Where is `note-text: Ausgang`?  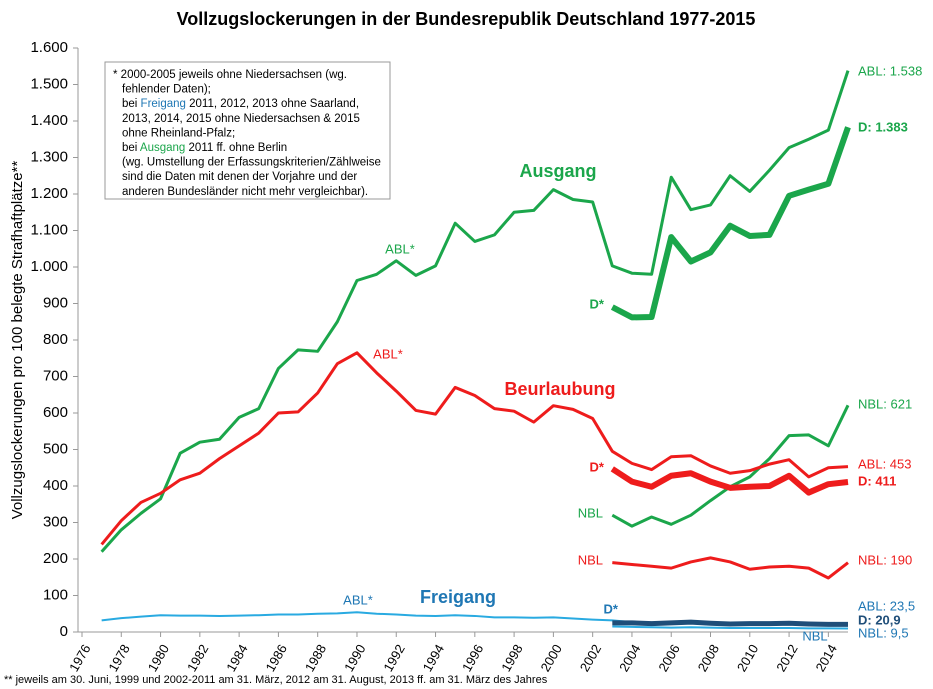
note-text: Ausgang is located at coordinates (162, 148).